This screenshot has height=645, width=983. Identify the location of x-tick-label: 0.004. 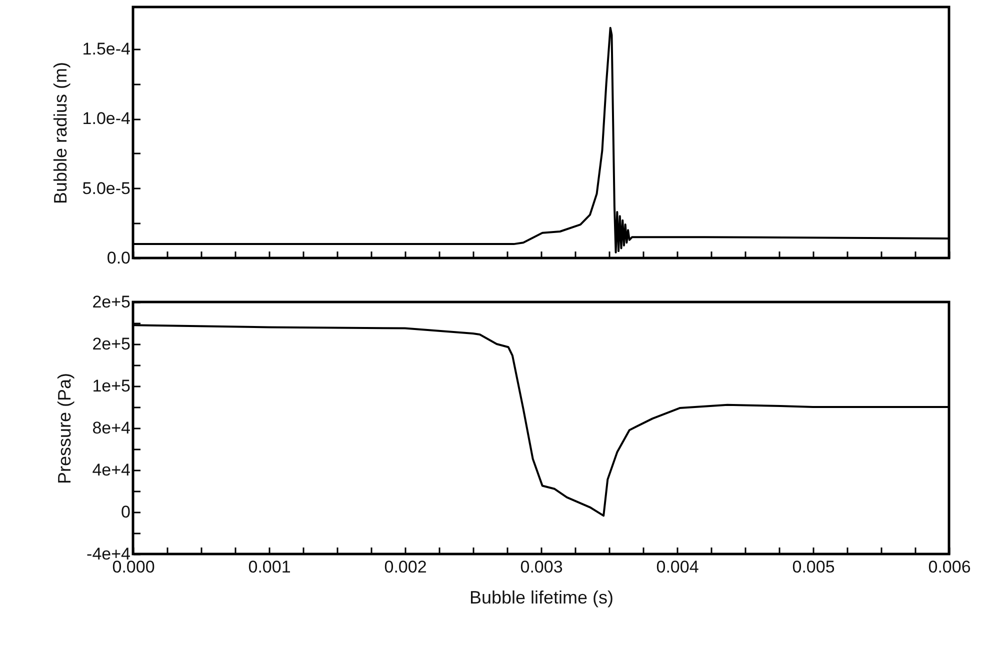
(677, 567).